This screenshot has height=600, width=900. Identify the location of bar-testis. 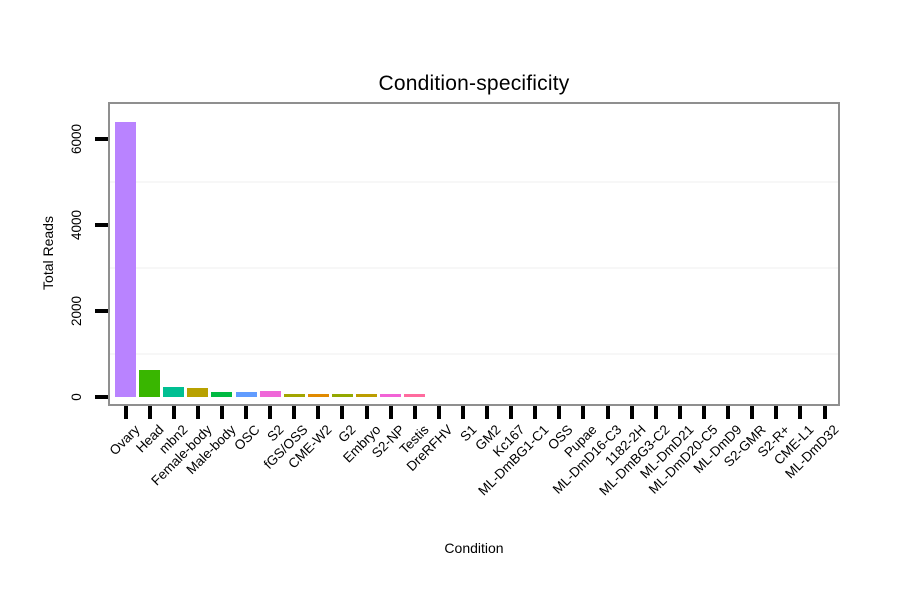
(415, 395).